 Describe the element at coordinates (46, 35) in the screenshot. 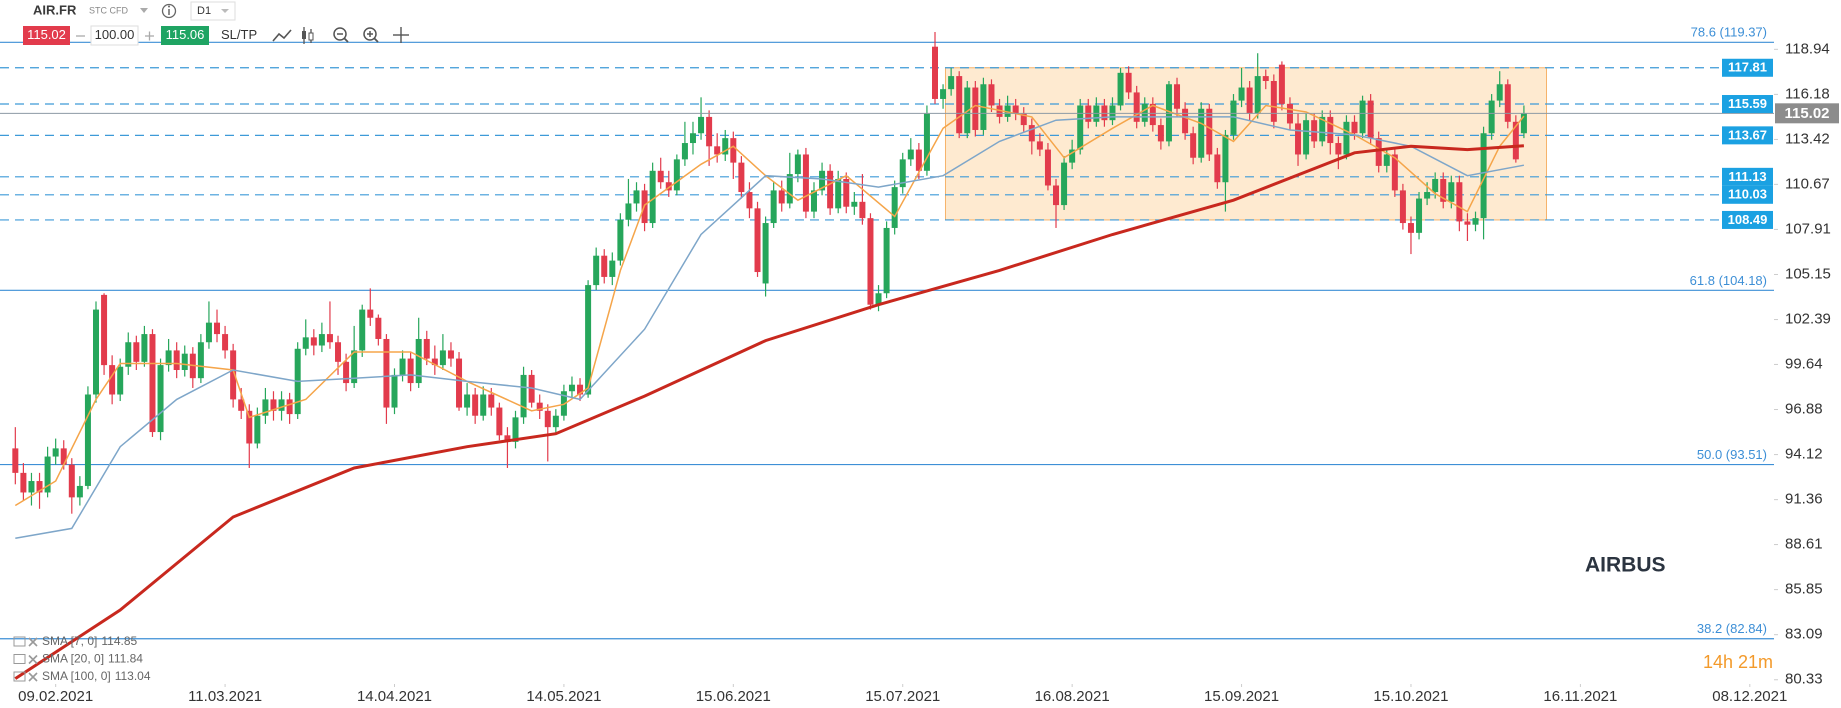

I see `sell-button` at that location.